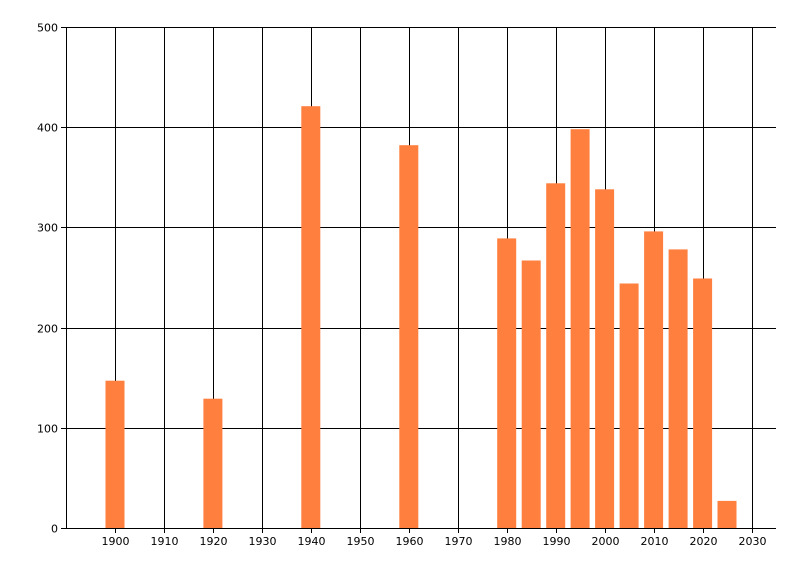 The width and height of the screenshot is (800, 576). What do you see at coordinates (165, 541) in the screenshot?
I see `x-tick-label-1910: 1910` at bounding box center [165, 541].